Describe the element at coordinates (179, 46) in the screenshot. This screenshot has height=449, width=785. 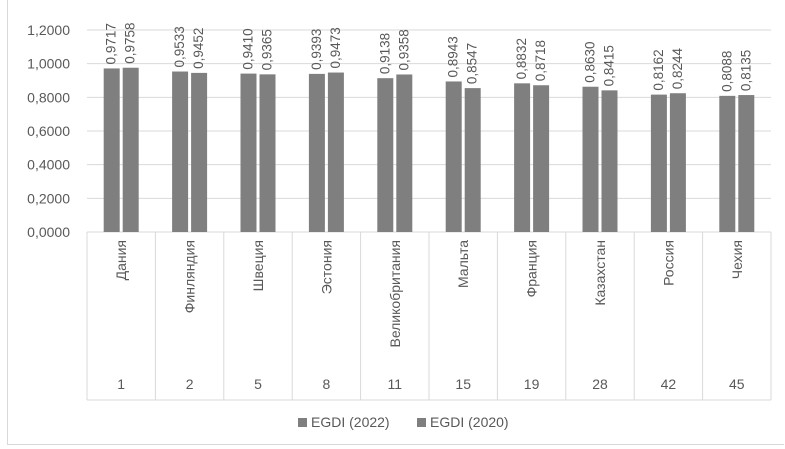
I see `data-label: 0,9533` at that location.